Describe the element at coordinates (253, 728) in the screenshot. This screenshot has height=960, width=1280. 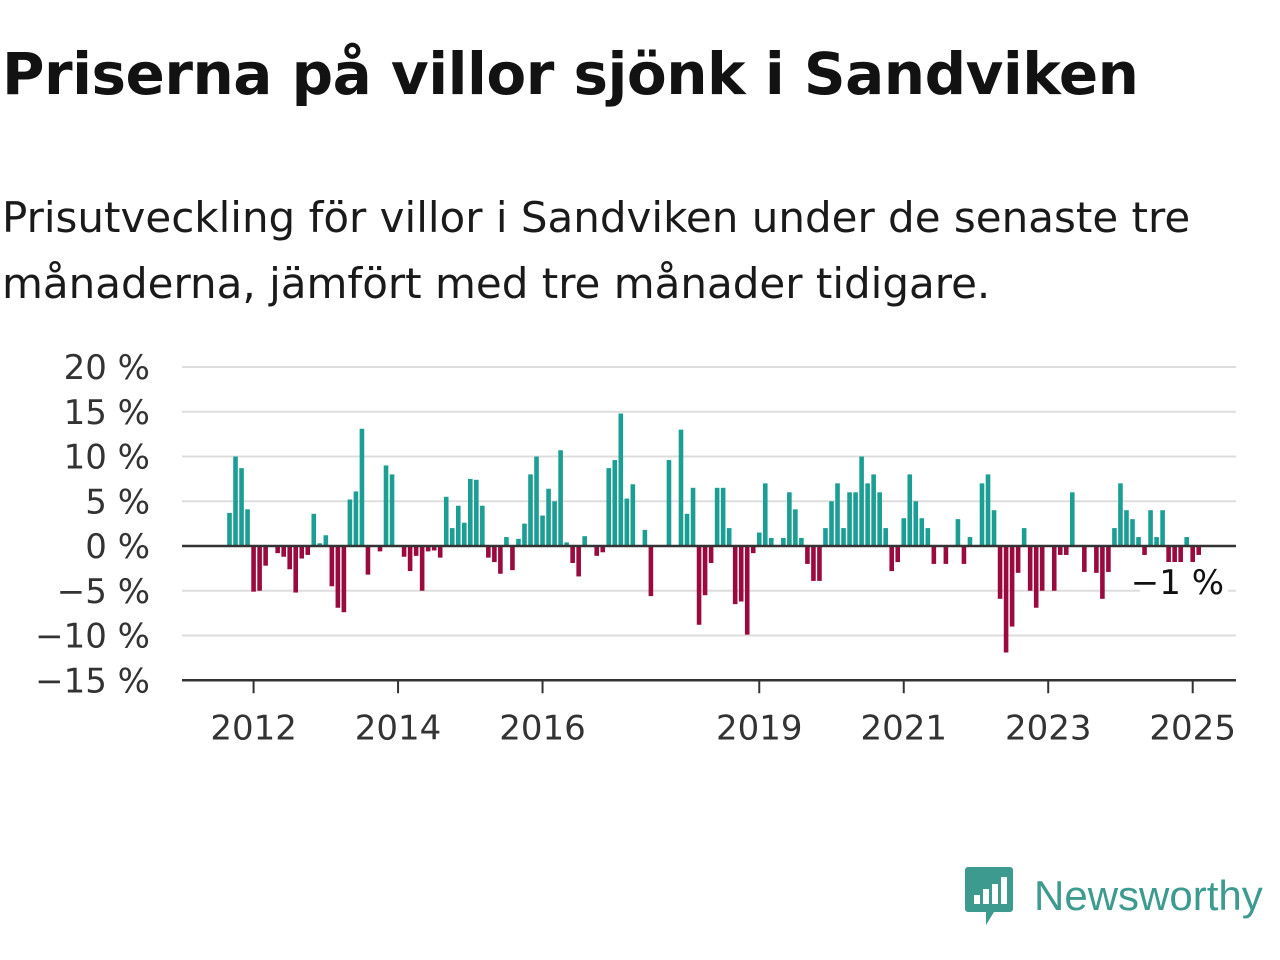
I see `x-tick-label: 2012` at that location.